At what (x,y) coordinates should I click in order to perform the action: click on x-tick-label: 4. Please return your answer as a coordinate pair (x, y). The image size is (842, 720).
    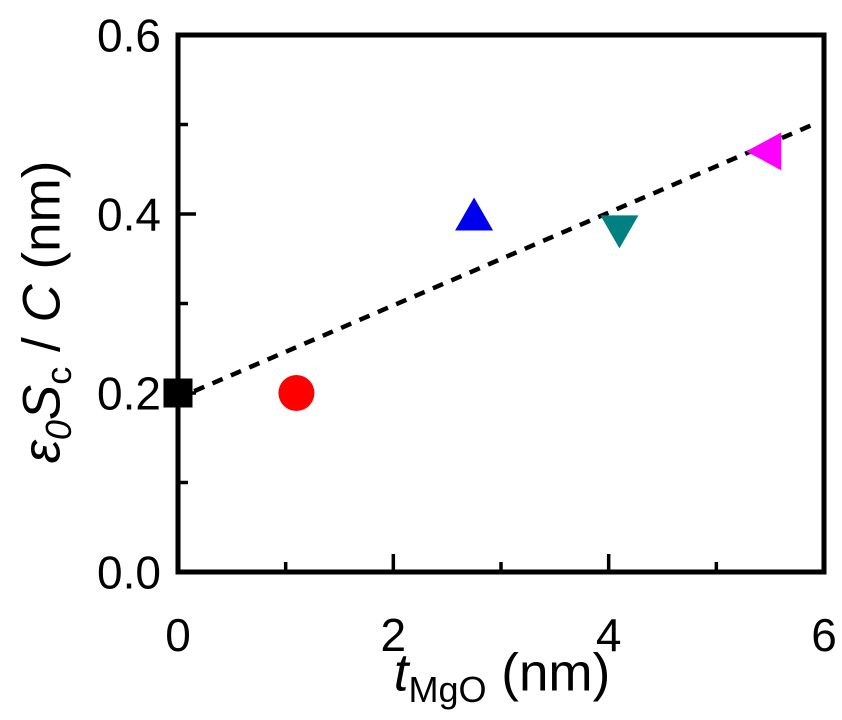
    Looking at the image, I should click on (609, 635).